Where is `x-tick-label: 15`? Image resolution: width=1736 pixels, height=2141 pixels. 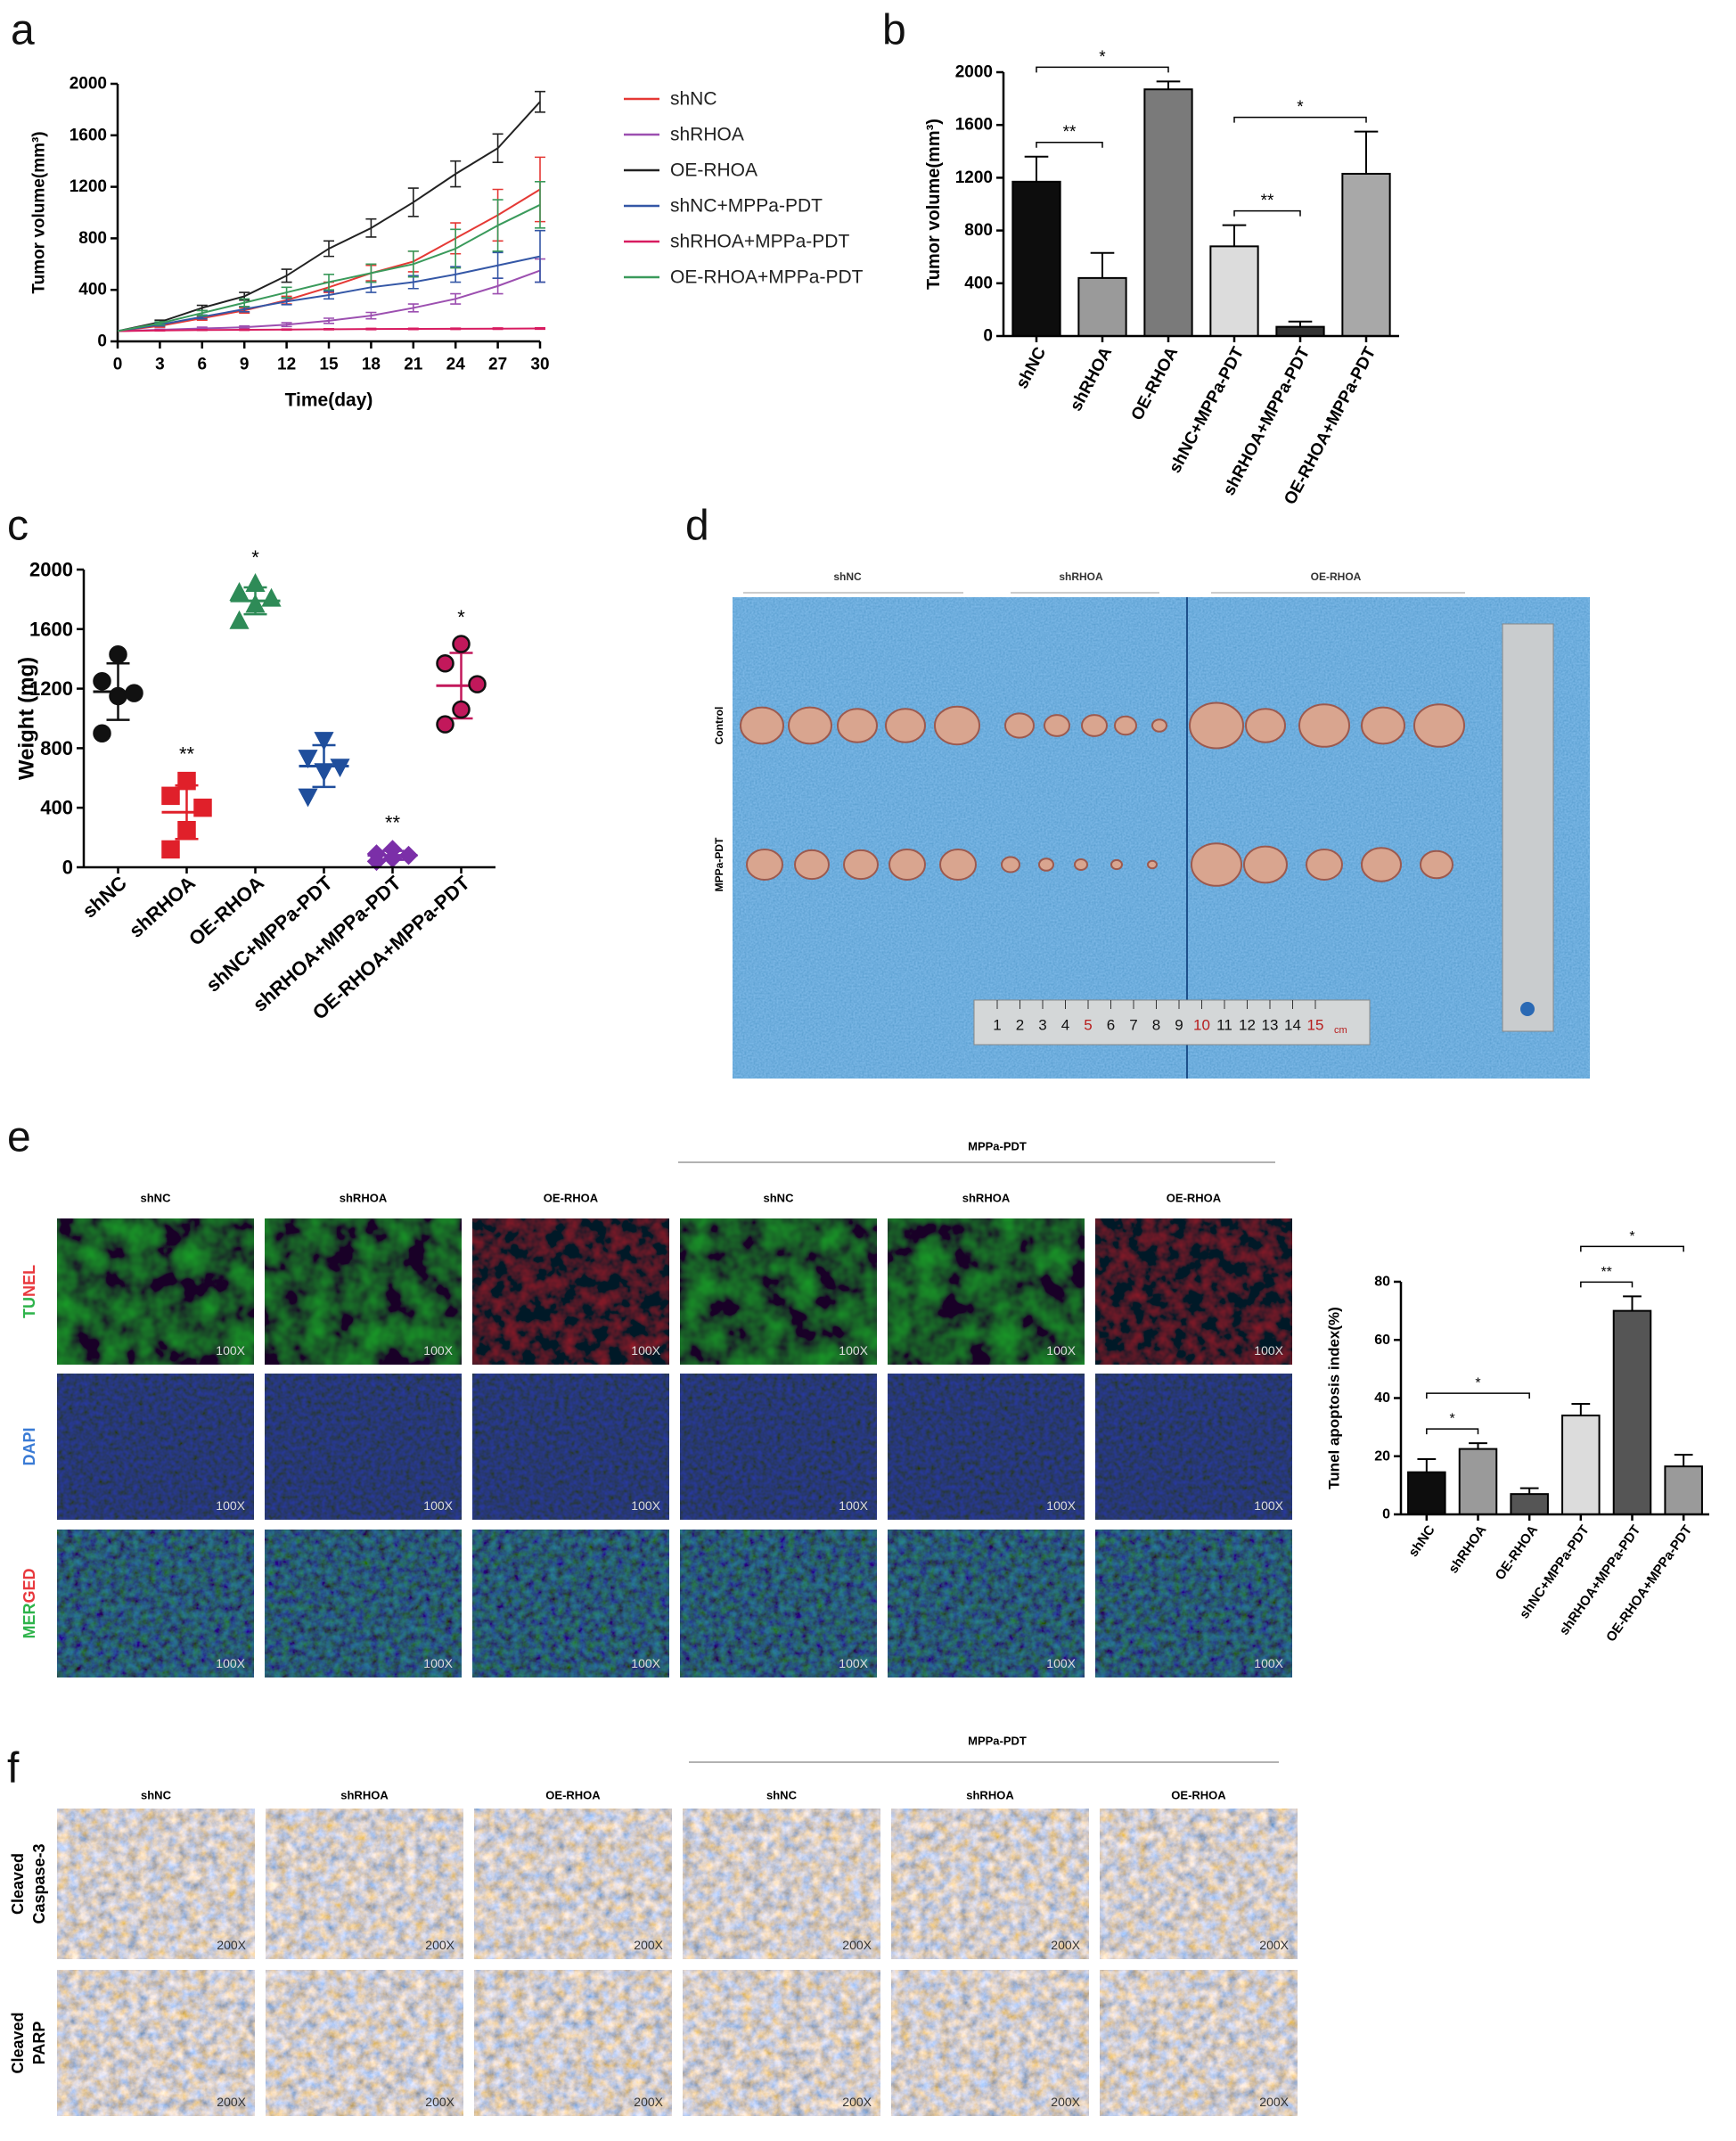 x-tick-label: 15 is located at coordinates (329, 365).